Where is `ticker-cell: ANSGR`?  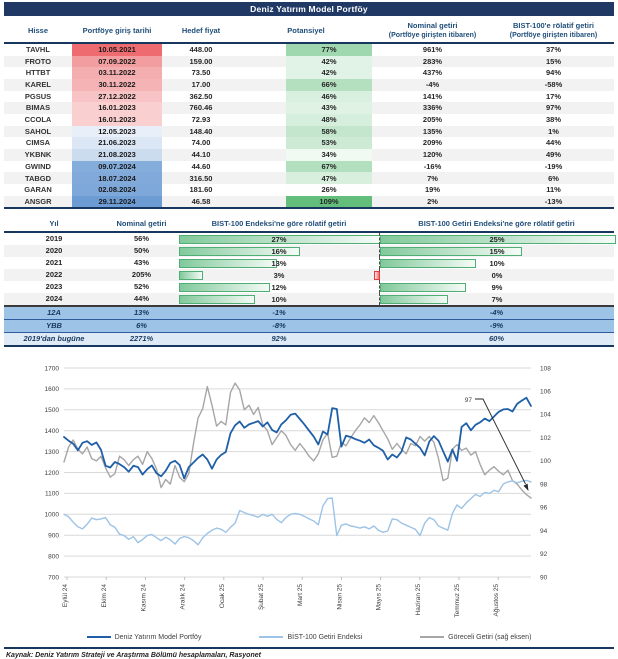
ticker-cell: ANSGR is located at coordinates (38, 201).